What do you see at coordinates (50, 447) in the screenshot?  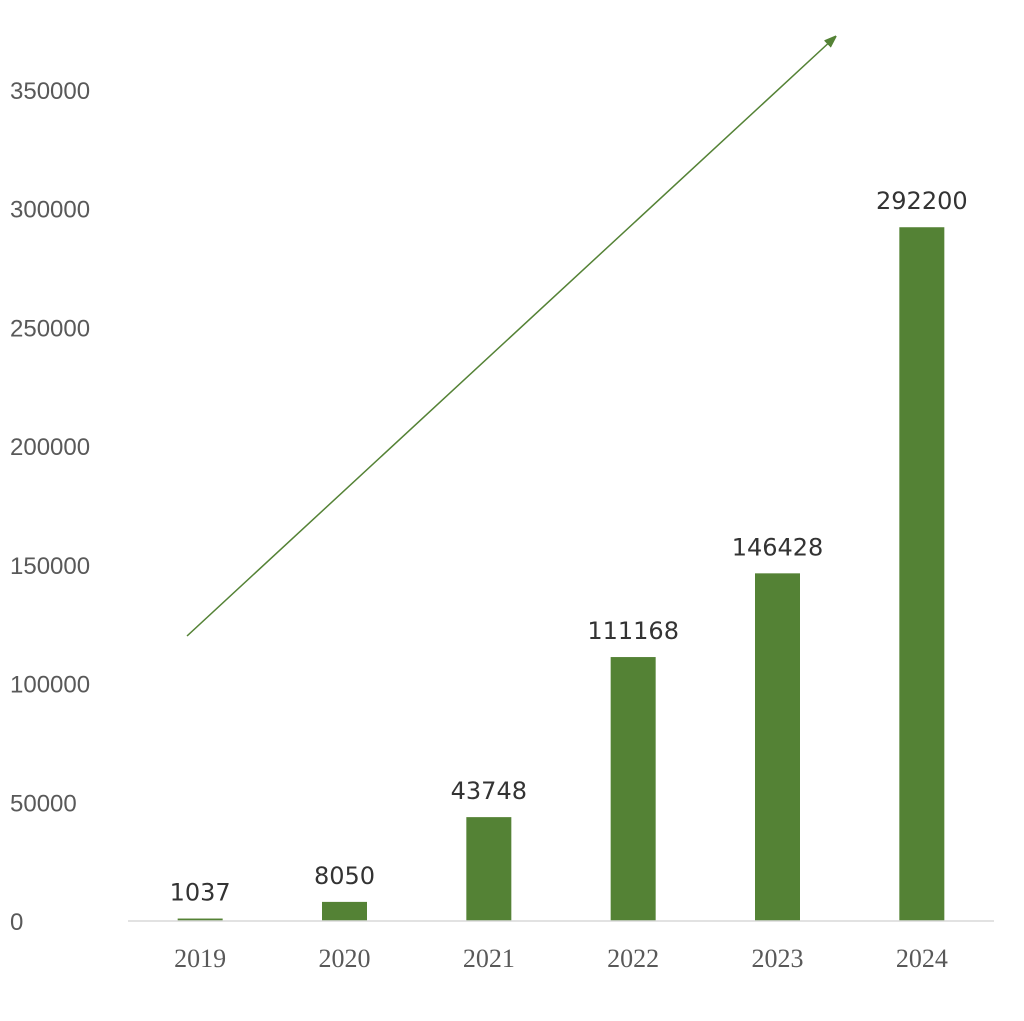 I see `y-tick-label: 200000` at bounding box center [50, 447].